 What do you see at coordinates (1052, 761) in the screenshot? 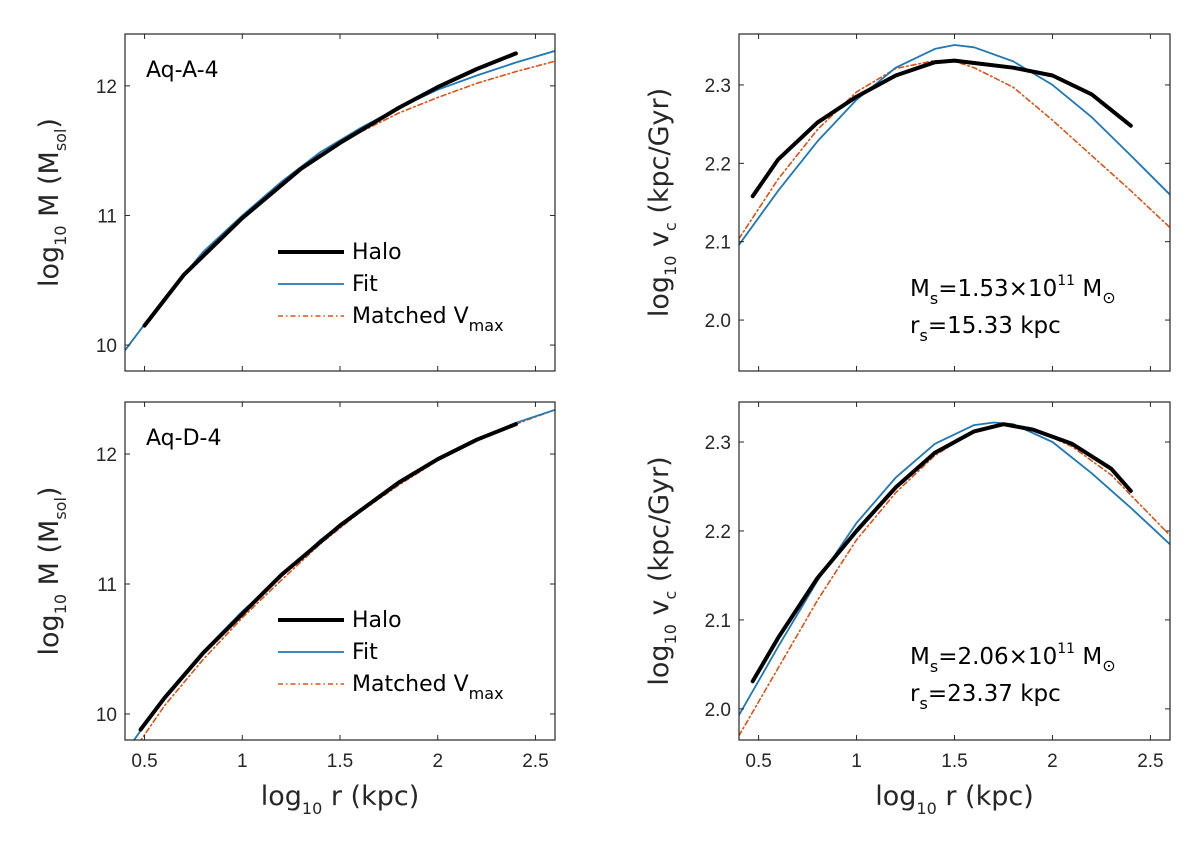
I see `panel-bottom-right-xtick-label: 2` at bounding box center [1052, 761].